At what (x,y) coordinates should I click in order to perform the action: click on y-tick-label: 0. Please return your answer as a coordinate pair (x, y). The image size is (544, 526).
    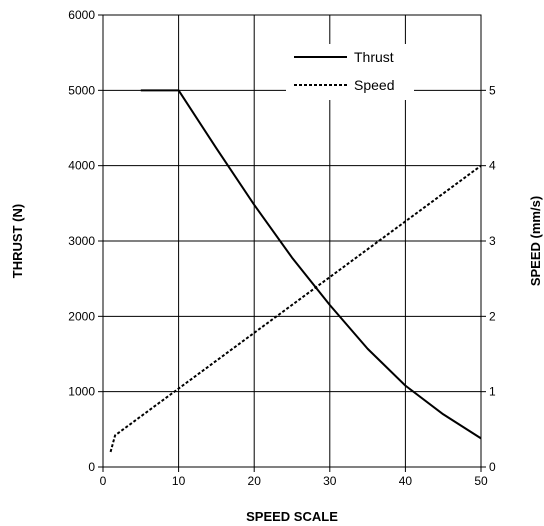
    Looking at the image, I should click on (91, 467).